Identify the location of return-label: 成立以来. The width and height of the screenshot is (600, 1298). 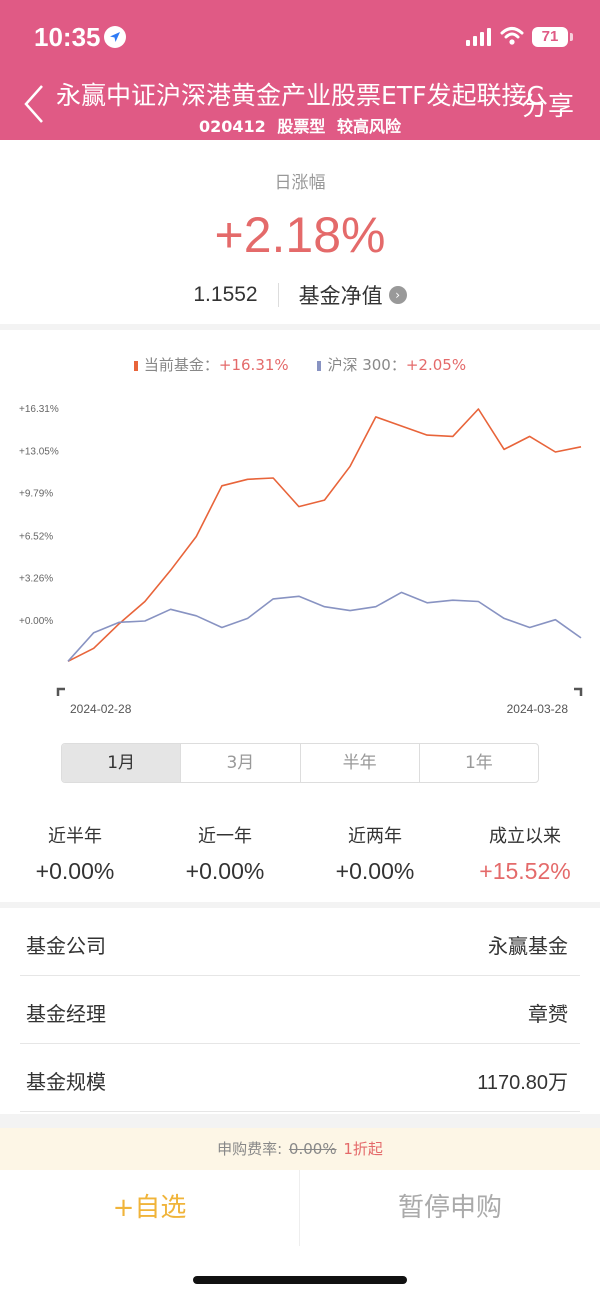
(525, 836).